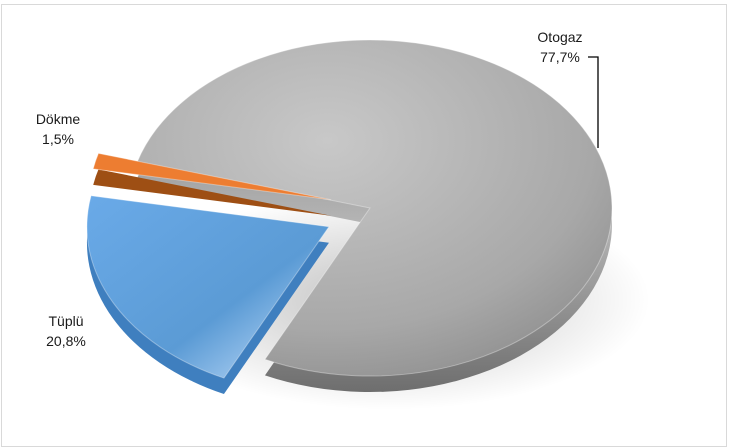  What do you see at coordinates (58, 139) in the screenshot?
I see `data-label-value-dökme: 1,5%` at bounding box center [58, 139].